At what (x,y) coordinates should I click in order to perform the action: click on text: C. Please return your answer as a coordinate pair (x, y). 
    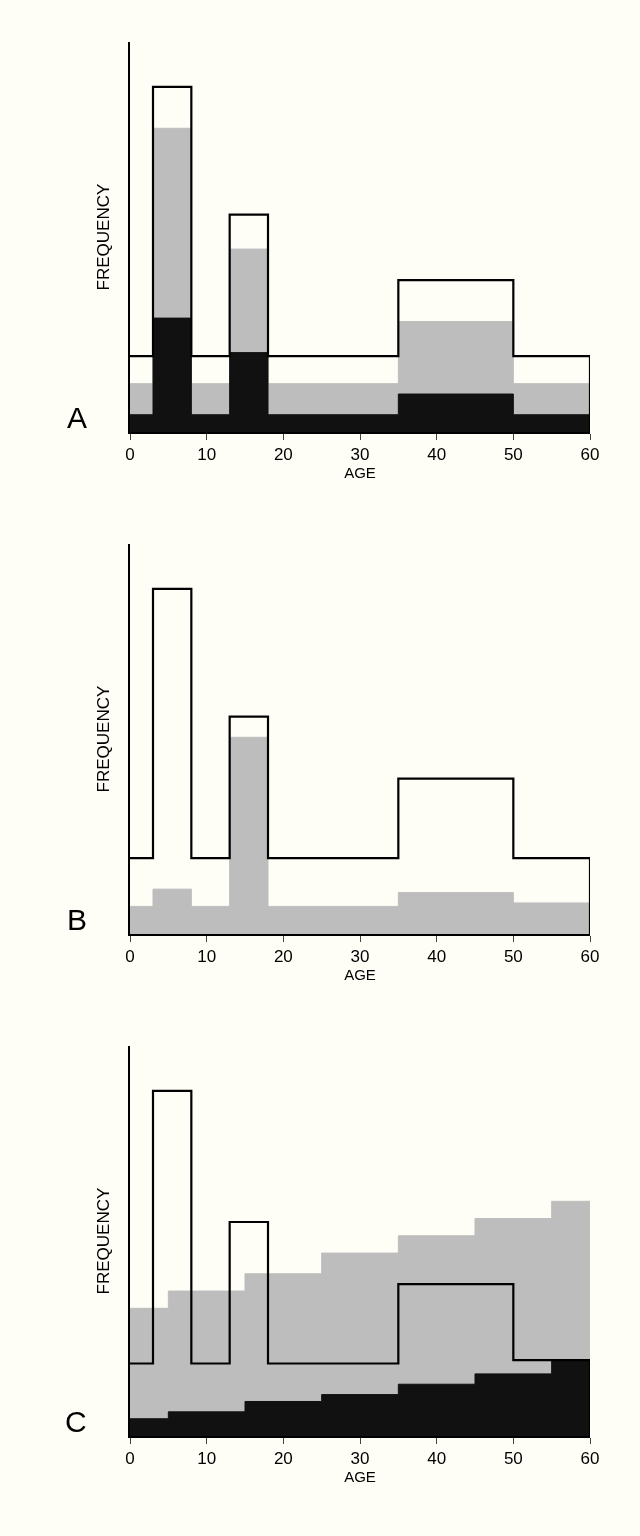
    Looking at the image, I should click on (76, 1421).